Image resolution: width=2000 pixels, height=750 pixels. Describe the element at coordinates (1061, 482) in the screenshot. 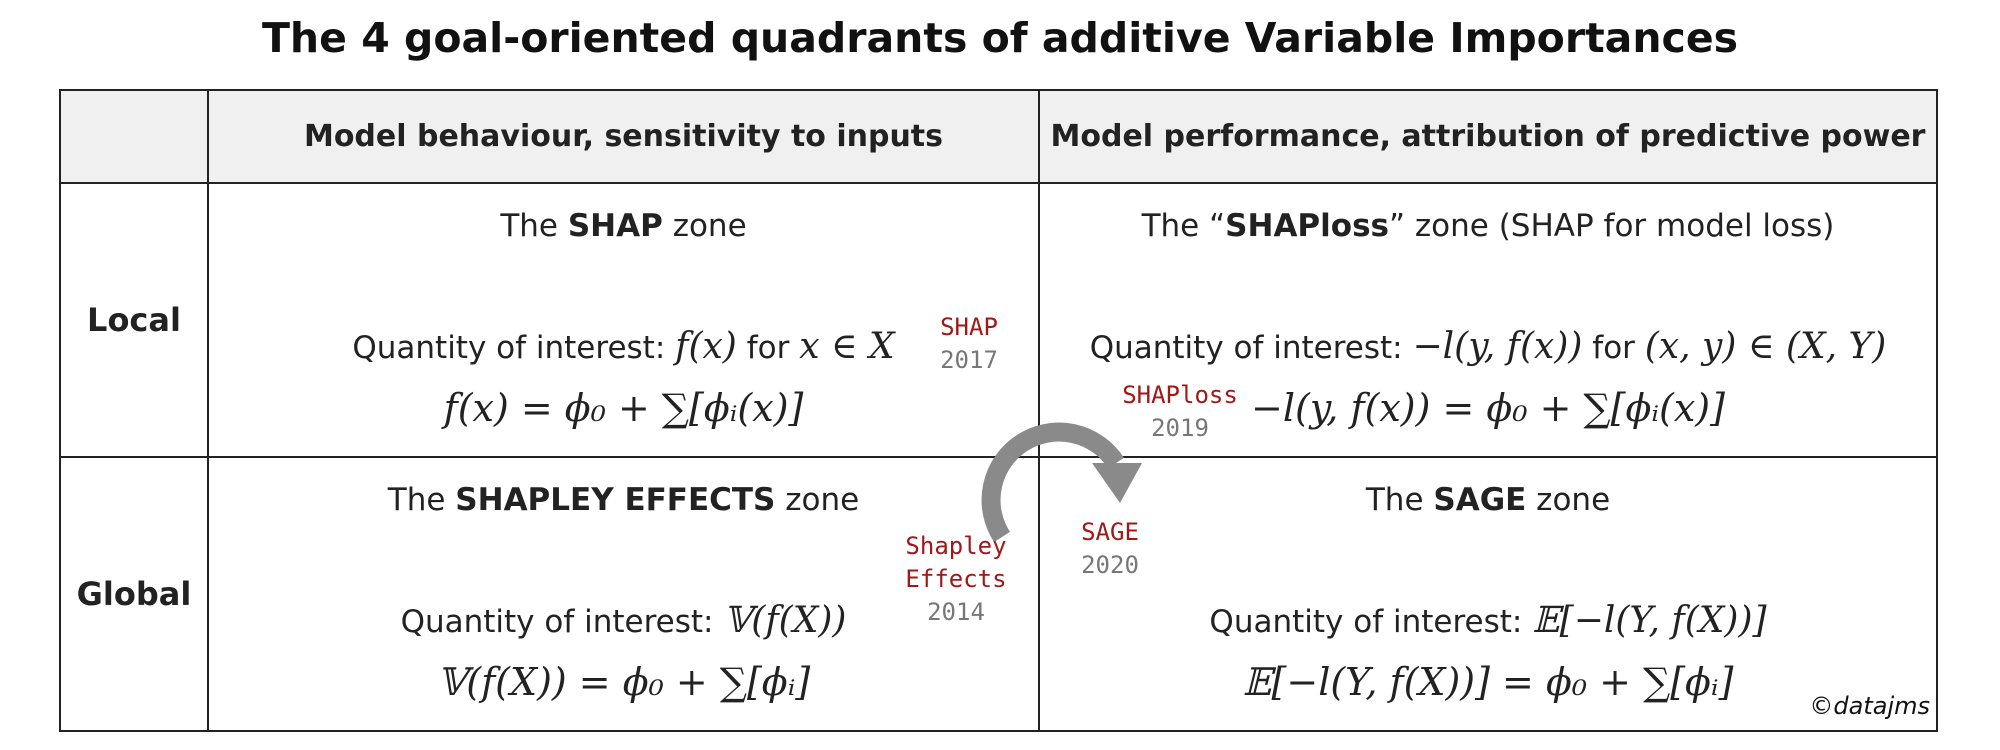

I see `curved-arrow-icon` at that location.